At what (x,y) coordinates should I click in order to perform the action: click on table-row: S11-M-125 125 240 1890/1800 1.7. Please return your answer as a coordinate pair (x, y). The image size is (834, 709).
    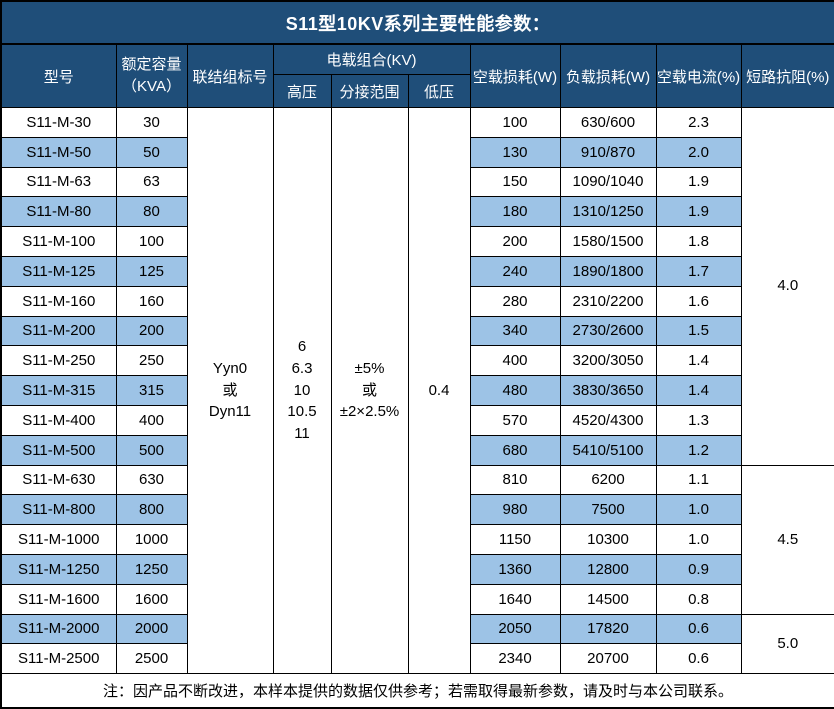
    Looking at the image, I should click on (417, 271).